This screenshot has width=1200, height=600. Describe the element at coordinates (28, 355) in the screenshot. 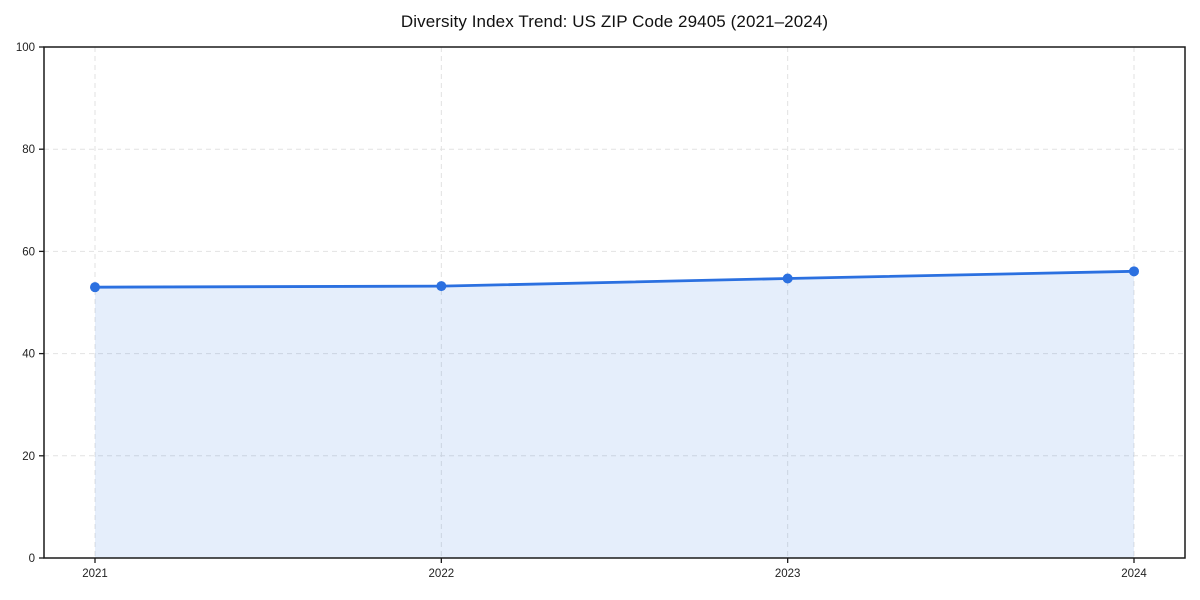

I see `y-axis-tick-label: 40` at that location.